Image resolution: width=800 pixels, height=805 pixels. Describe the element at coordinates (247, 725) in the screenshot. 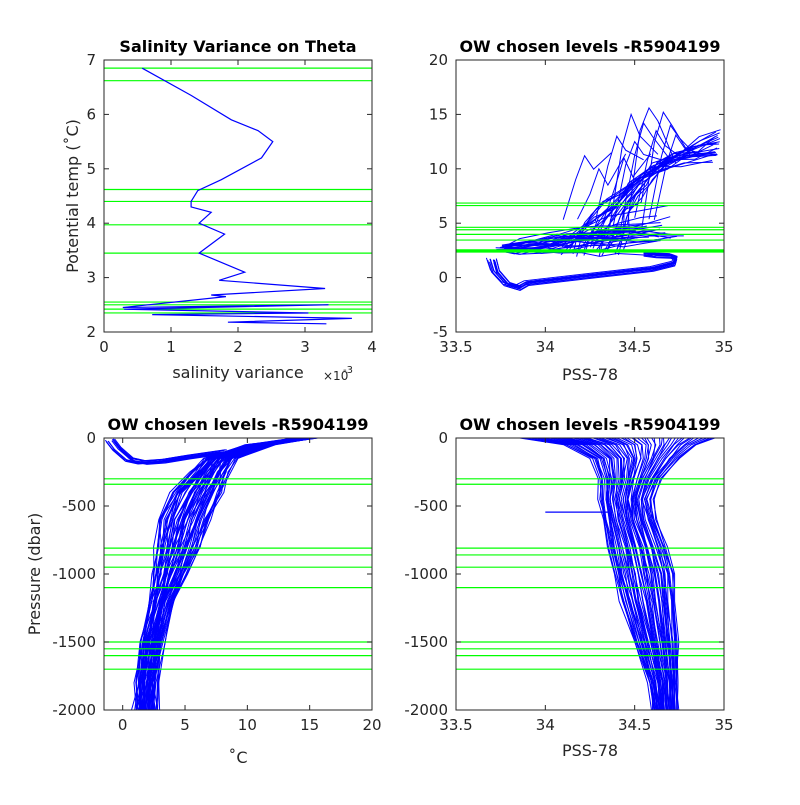

I see `xtick-label: 10` at that location.